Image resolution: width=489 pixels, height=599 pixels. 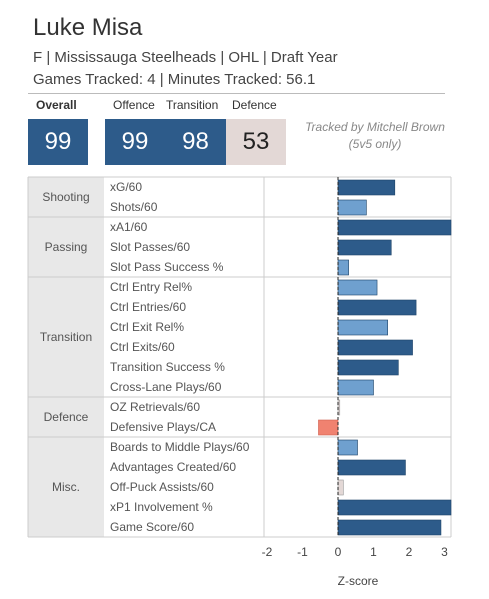 What do you see at coordinates (88, 27) in the screenshot?
I see `player-name: Luke Misa` at bounding box center [88, 27].